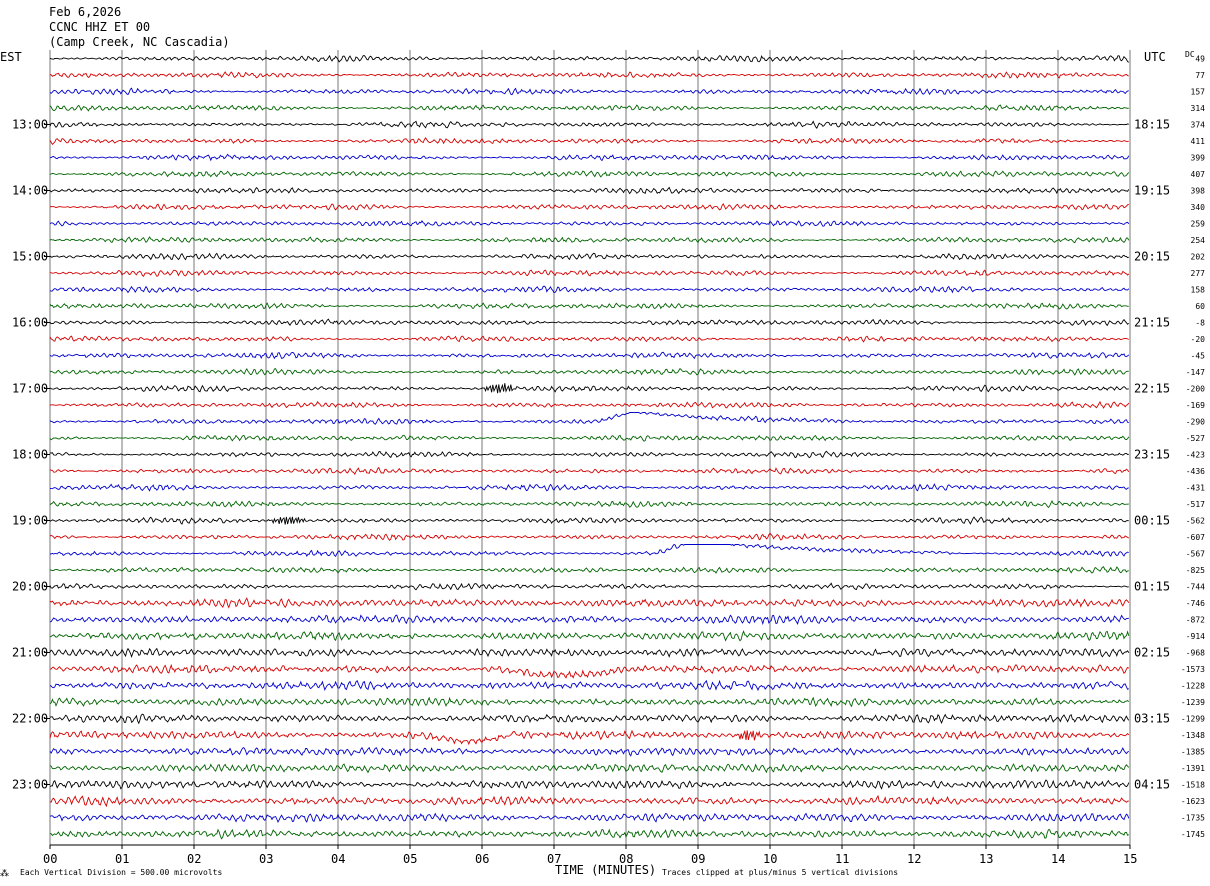  I want to click on dc-offset-1: 49, so click(1200, 59).